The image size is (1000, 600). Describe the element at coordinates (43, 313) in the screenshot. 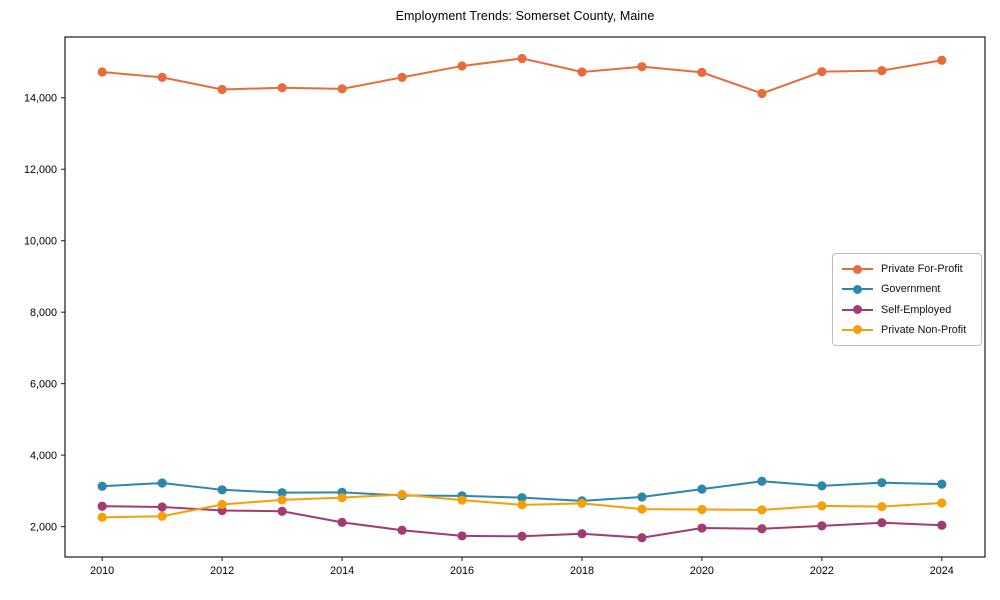

I see `y-tick-label: 8,000` at that location.